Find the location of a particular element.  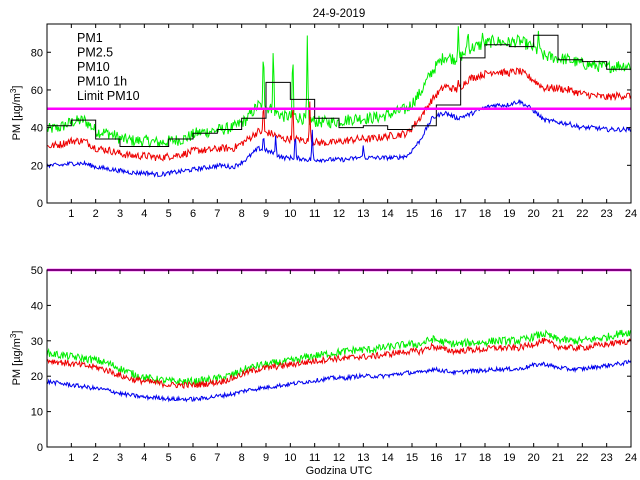

x-axis-label: Godzina UTC is located at coordinates (339, 471).